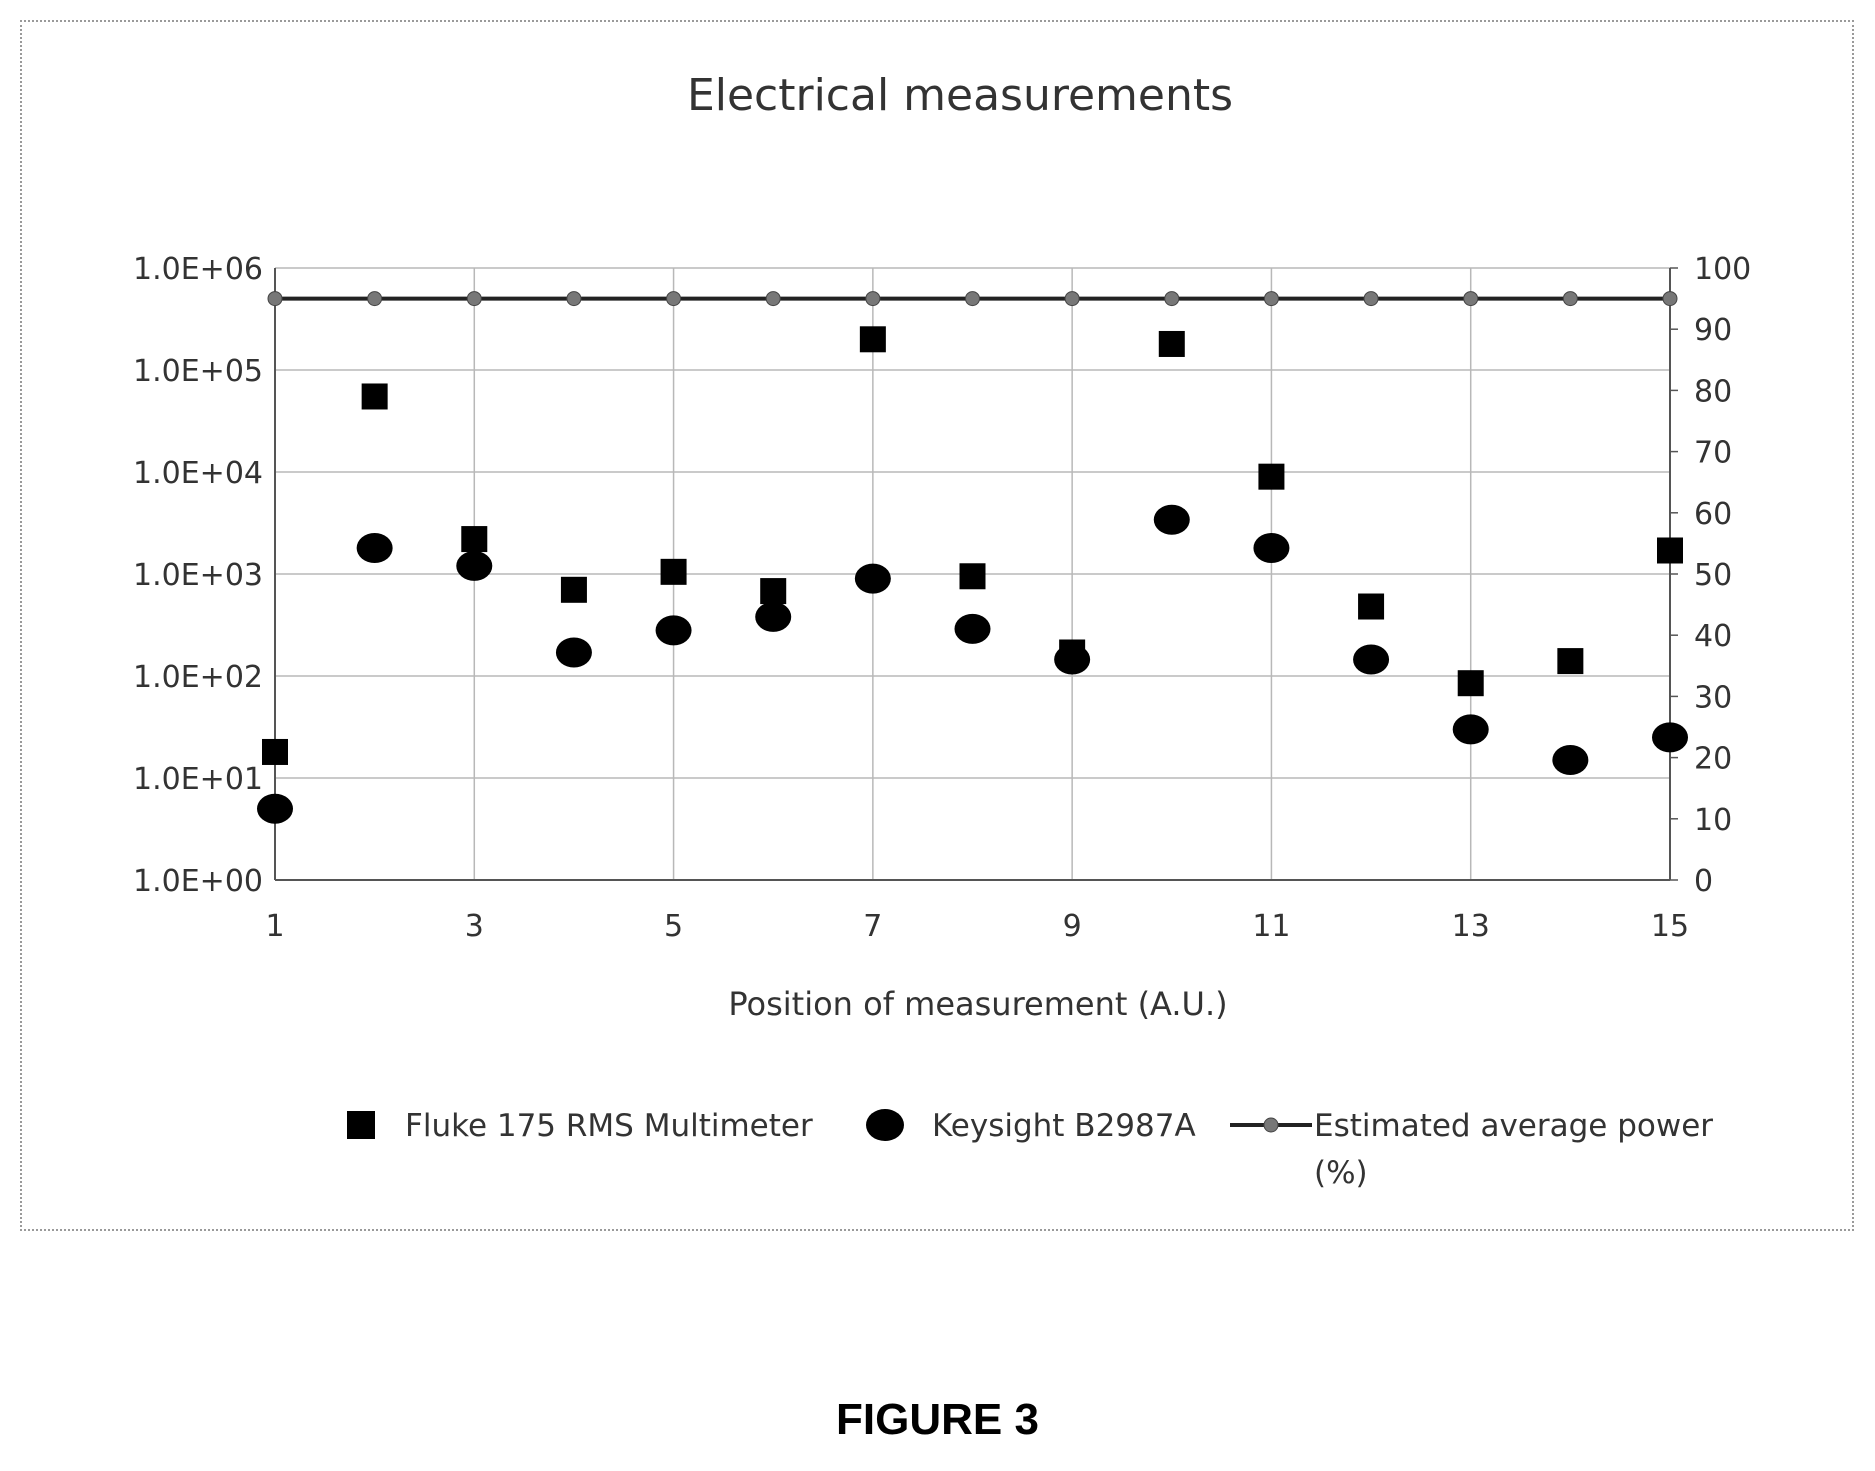  I want to click on legend-circle-marker, so click(885, 1125).